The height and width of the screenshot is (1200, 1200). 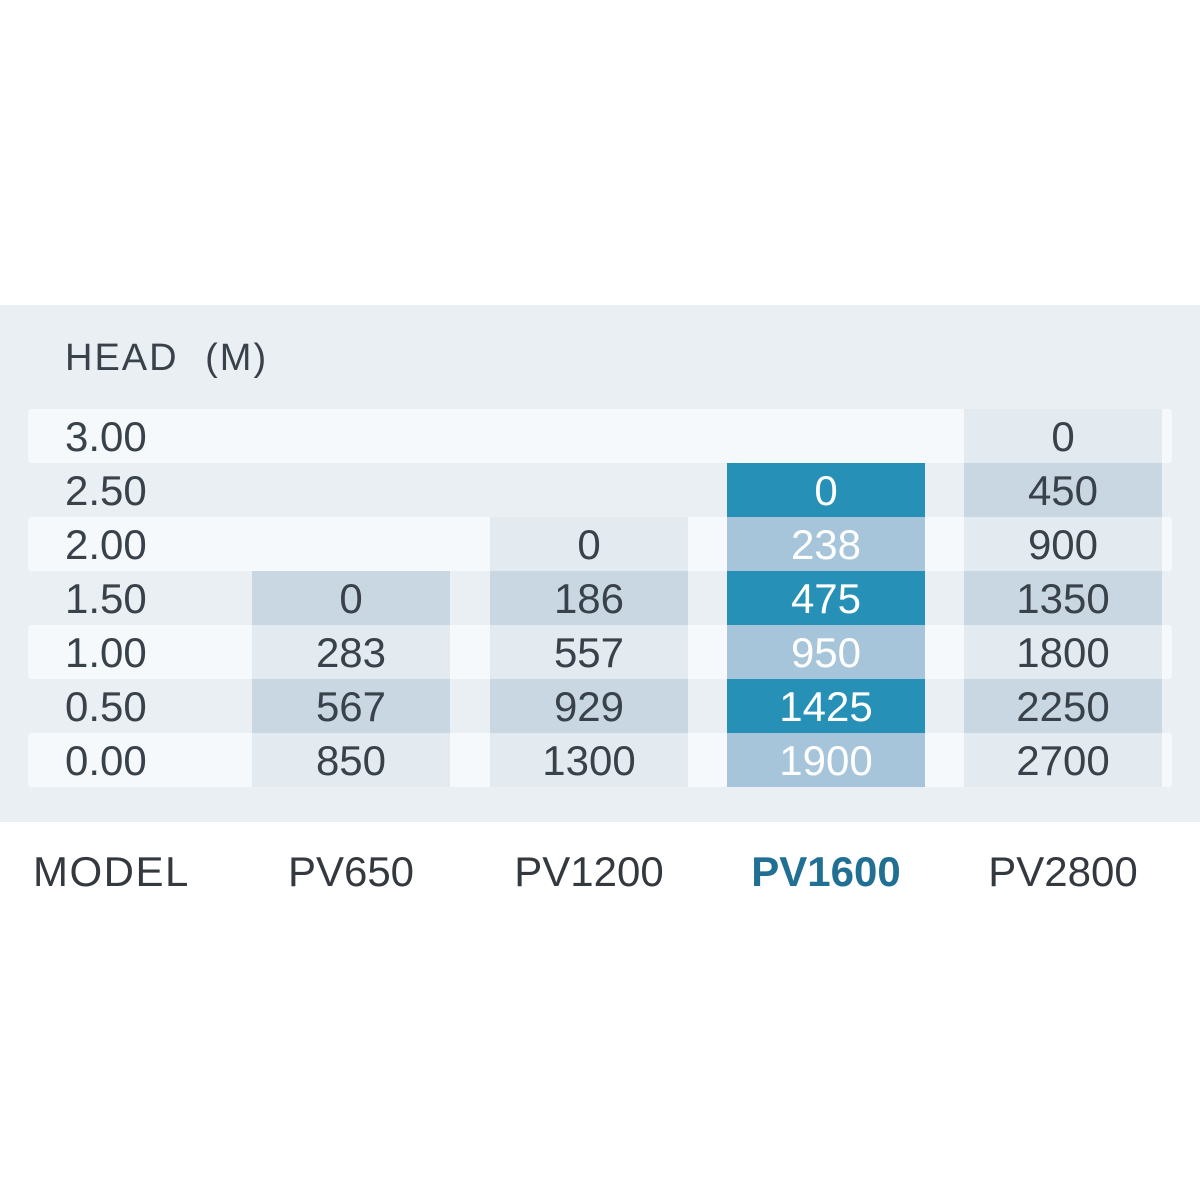 I want to click on row-head-value: 2.00, so click(x=106, y=544).